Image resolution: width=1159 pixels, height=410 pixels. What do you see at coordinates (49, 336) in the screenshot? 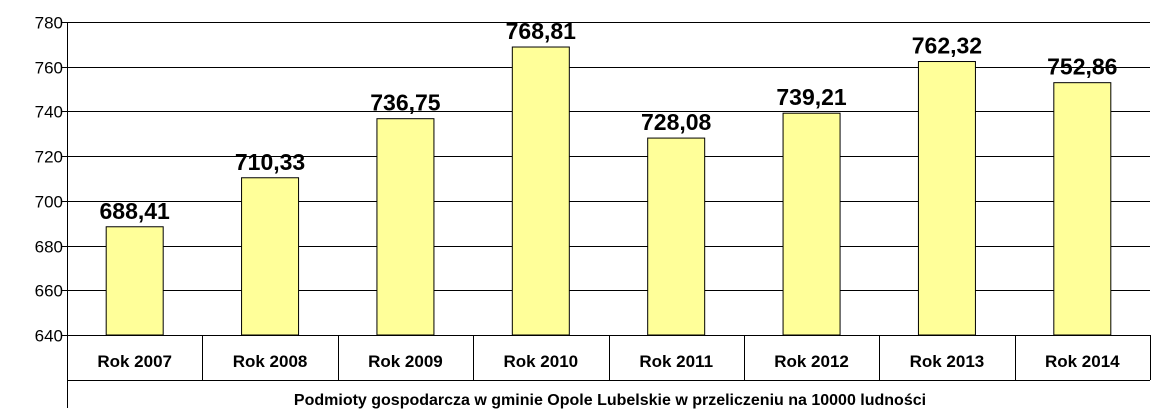
I see `y-tick-label: 640` at bounding box center [49, 336].